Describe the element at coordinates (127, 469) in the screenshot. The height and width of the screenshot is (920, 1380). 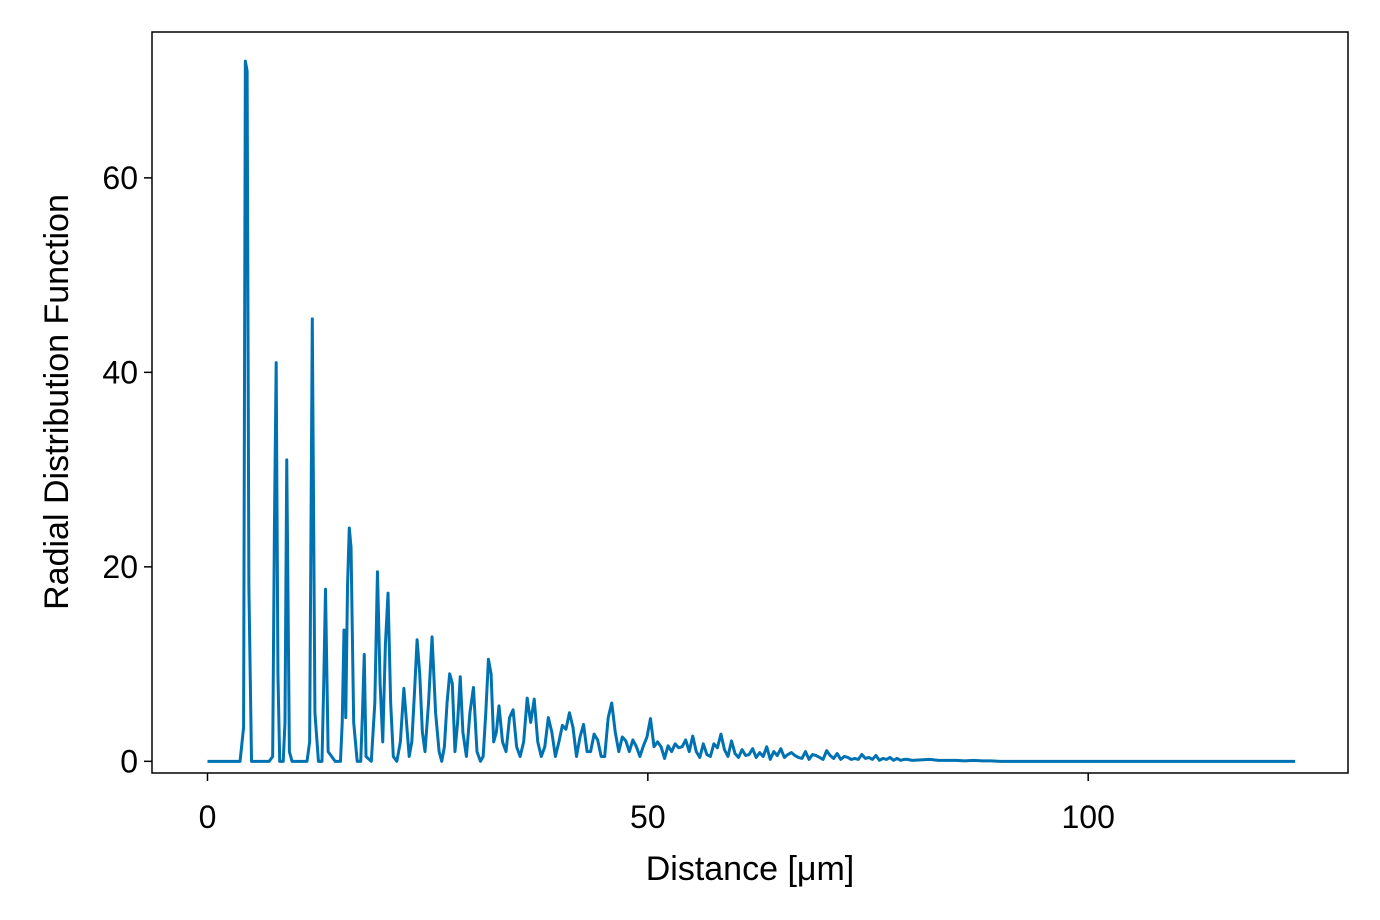
I see `y-axis-ticks: 0 20 40 60` at that location.